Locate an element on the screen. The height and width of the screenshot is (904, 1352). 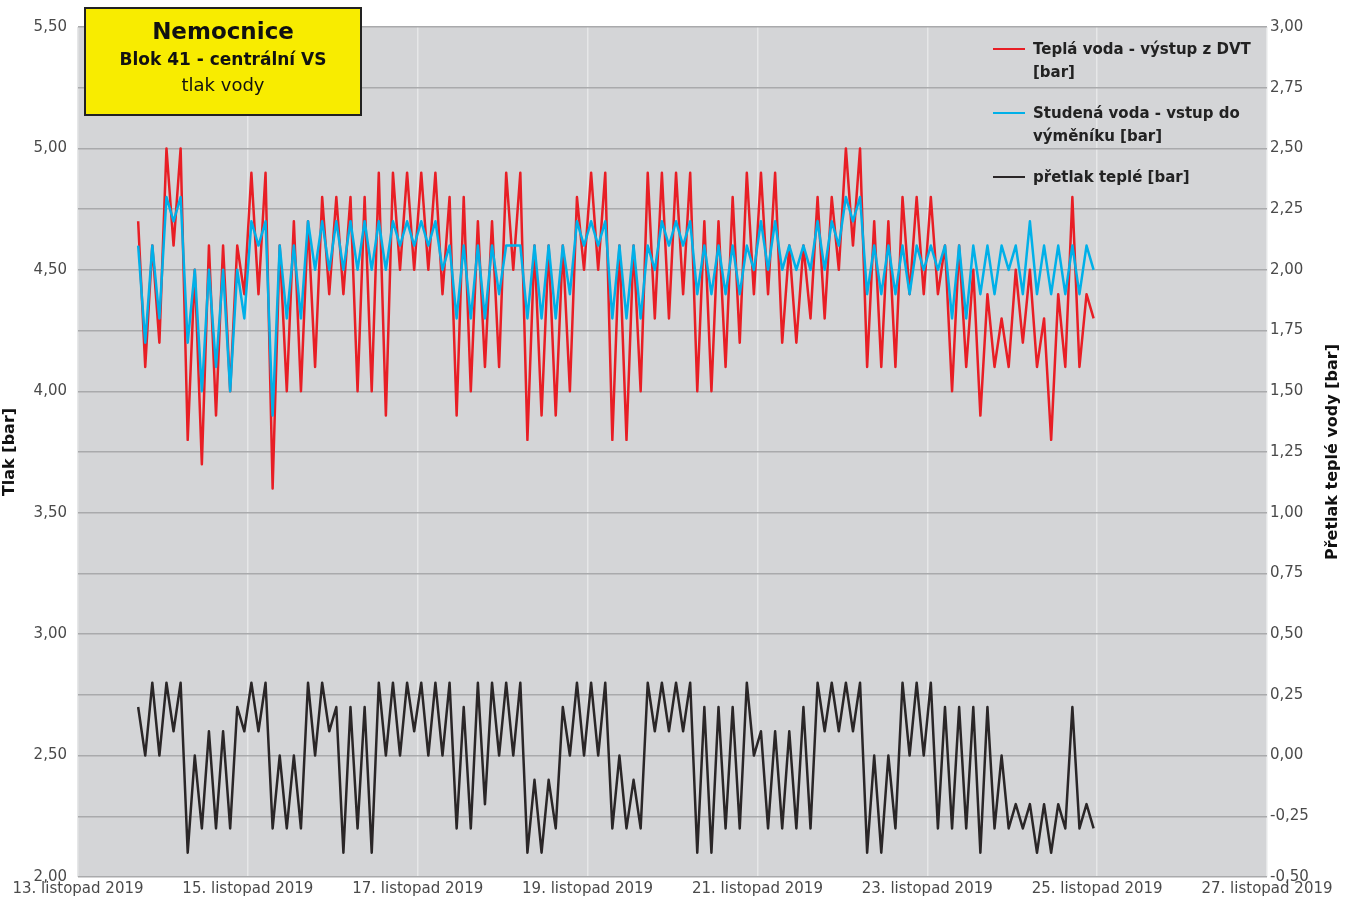
y2-tick-label: 2,75 is located at coordinates (1287, 86).